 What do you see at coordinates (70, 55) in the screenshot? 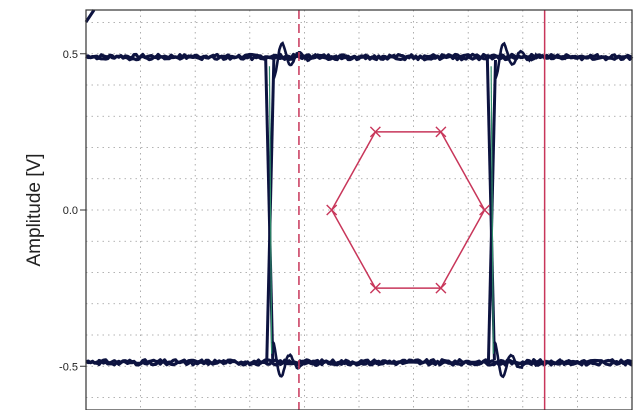
I see `y-tick-label: 0.5` at bounding box center [70, 55].